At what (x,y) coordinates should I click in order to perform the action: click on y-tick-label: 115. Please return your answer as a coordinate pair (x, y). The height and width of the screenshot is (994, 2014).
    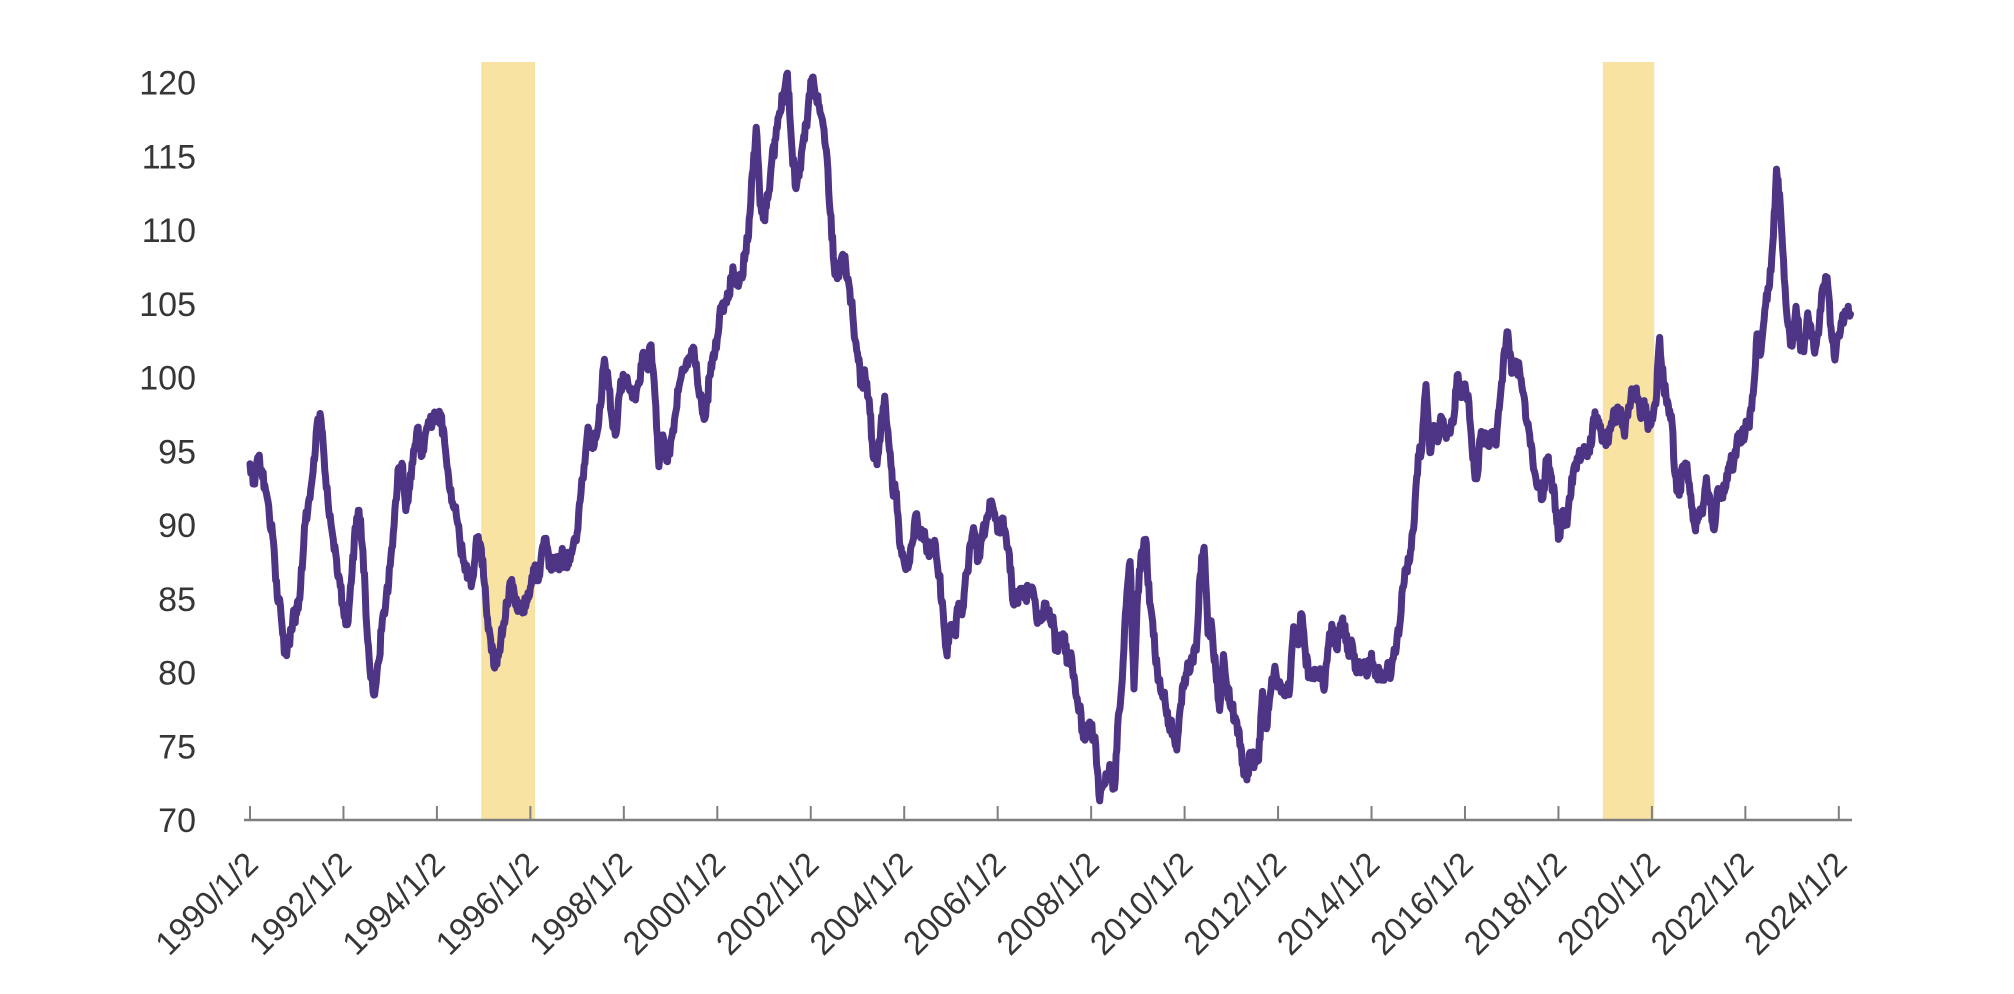
    Looking at the image, I should click on (169, 157).